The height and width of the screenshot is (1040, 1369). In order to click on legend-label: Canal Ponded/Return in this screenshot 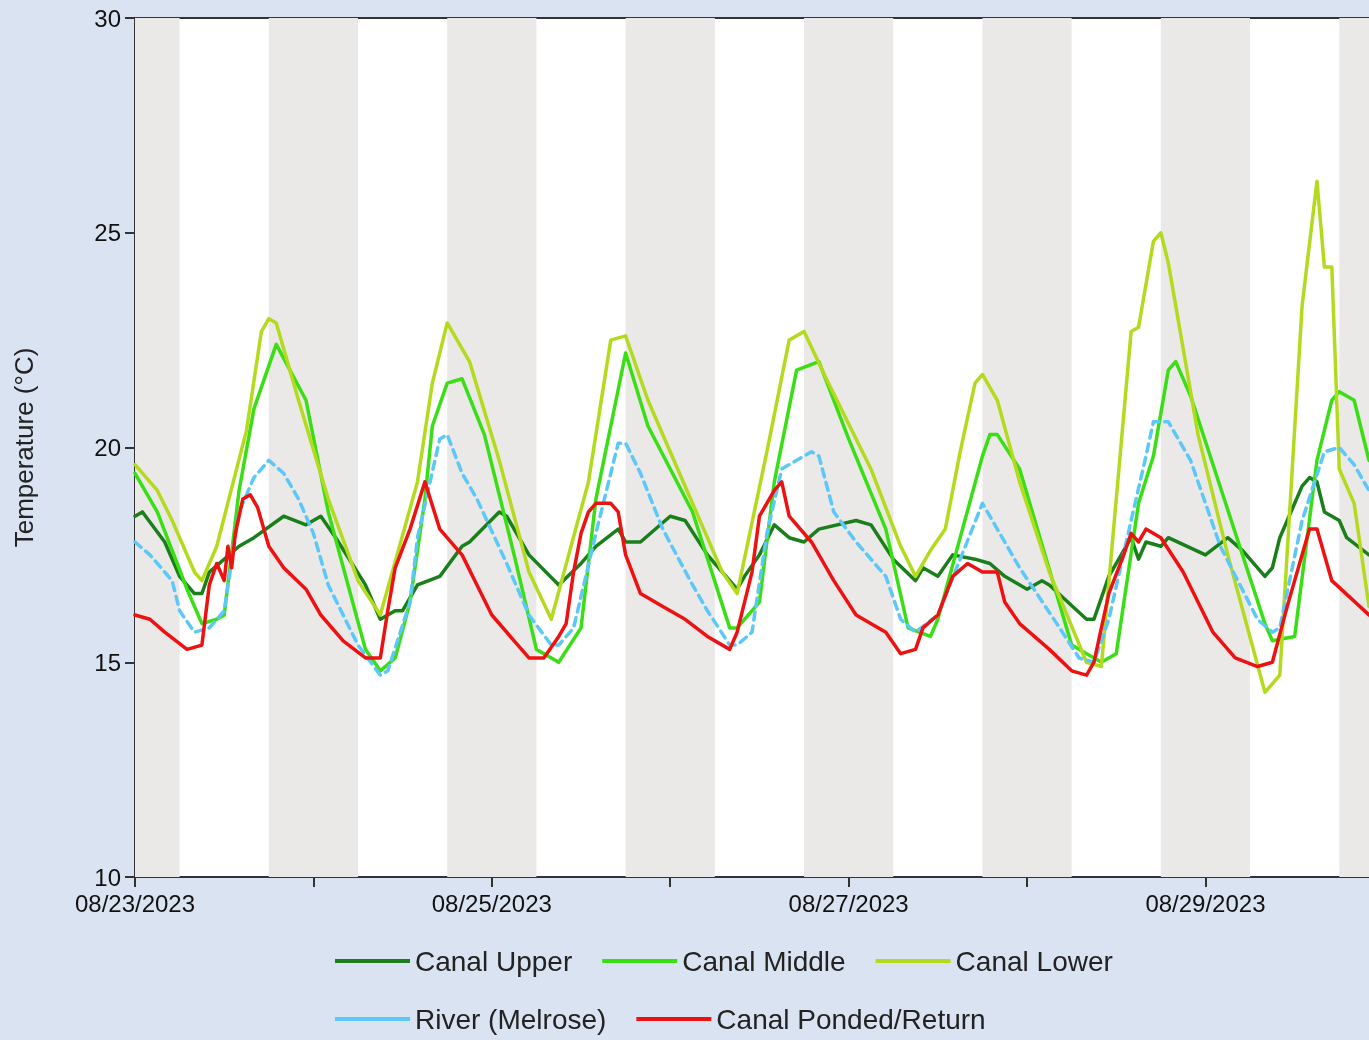, I will do `click(851, 1019)`.